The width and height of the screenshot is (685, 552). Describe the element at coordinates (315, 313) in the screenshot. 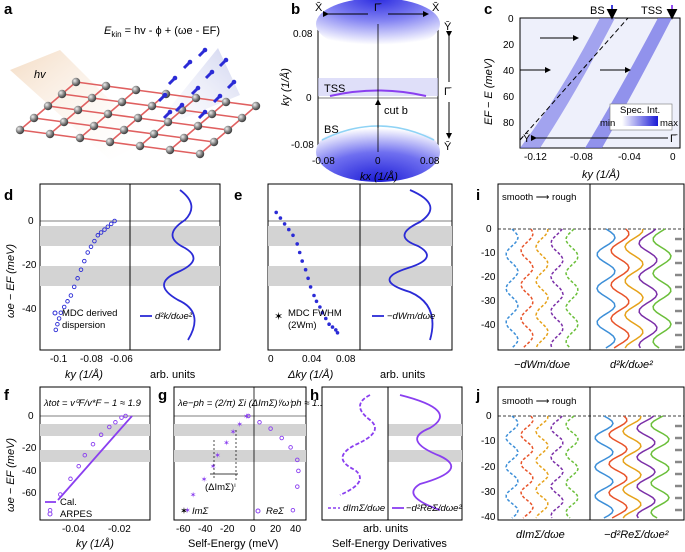

I see `legend-e1: MDC FWHM` at that location.